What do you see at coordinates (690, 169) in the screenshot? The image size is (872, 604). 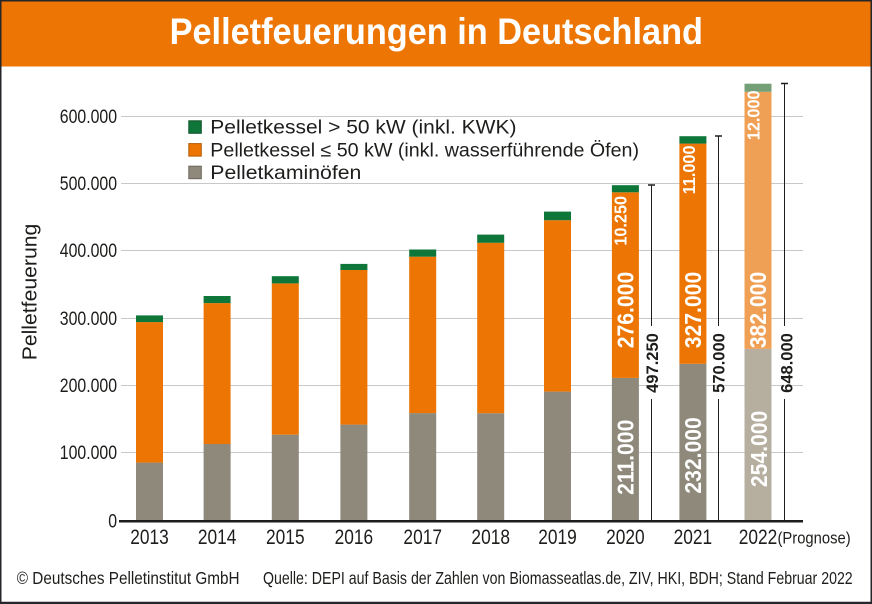 I see `svg-text: 11.000` at bounding box center [690, 169].